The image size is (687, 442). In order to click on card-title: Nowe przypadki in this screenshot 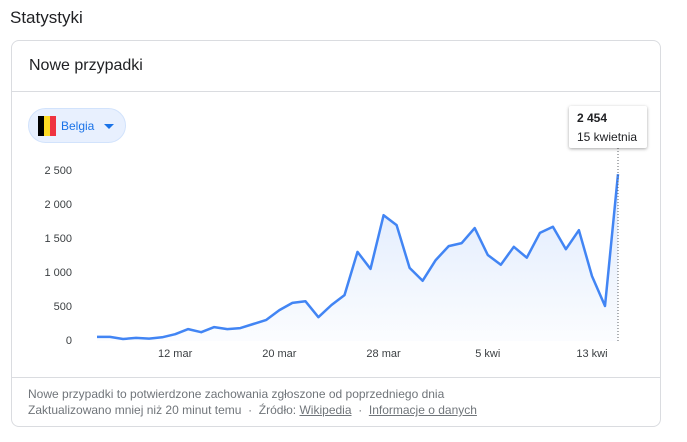, I will do `click(86, 65)`.